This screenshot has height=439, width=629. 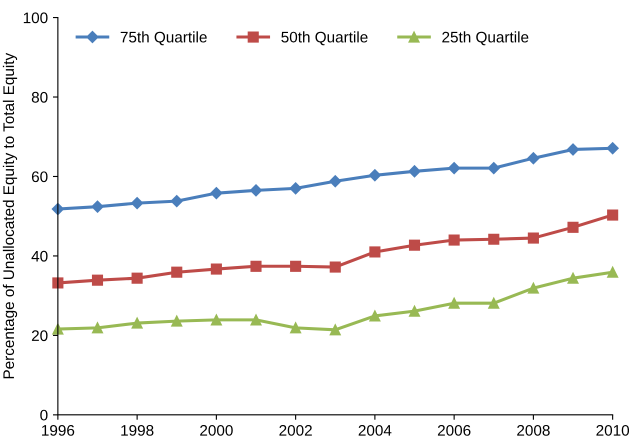 What do you see at coordinates (612, 430) in the screenshot?
I see `x-tick-label: 2010` at bounding box center [612, 430].